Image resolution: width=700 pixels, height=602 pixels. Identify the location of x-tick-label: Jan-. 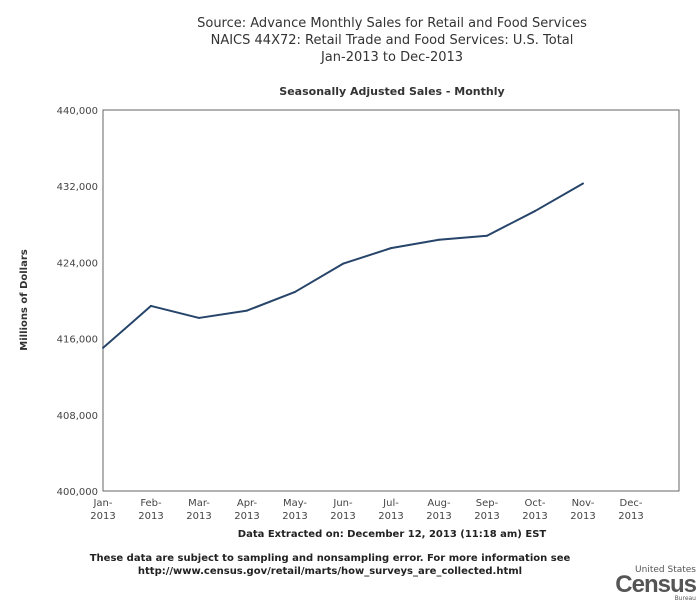
(102, 503).